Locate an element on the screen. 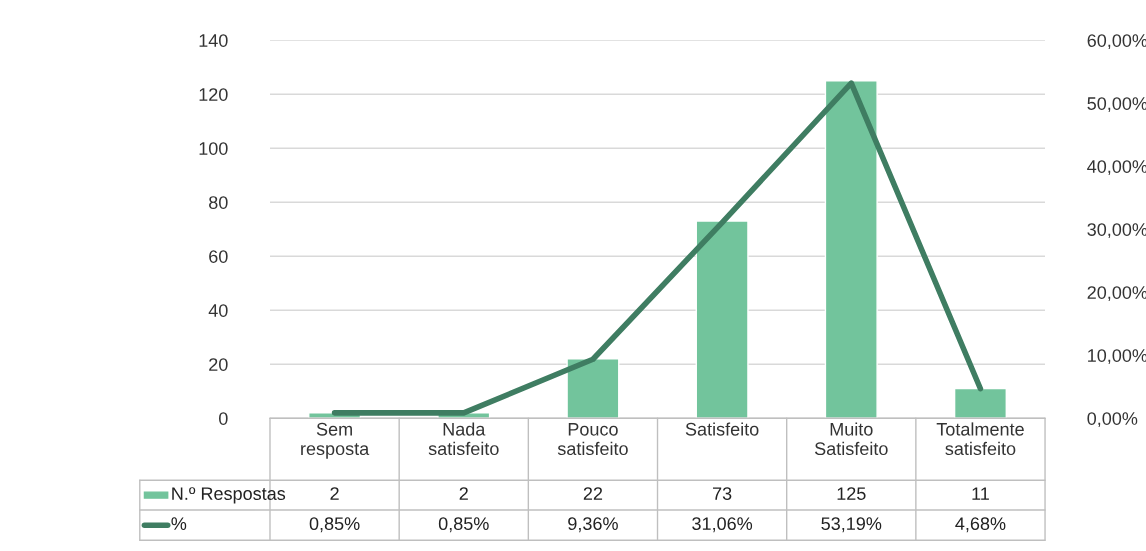 The height and width of the screenshot is (551, 1146). data-label: 4,68% is located at coordinates (980, 525).